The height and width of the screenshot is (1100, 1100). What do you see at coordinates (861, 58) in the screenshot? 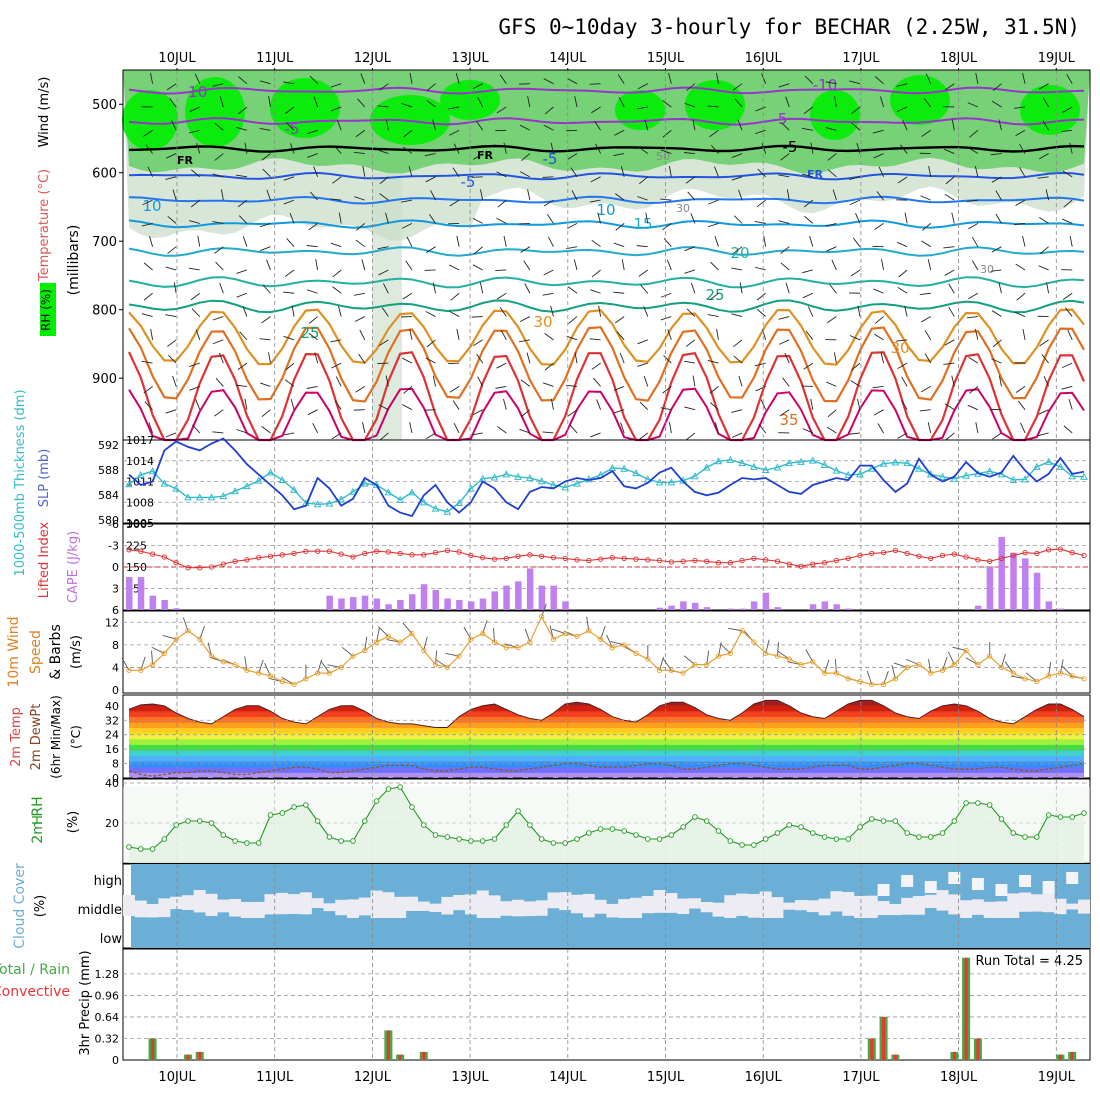
I see `day-label-top: 17JUL` at bounding box center [861, 58].